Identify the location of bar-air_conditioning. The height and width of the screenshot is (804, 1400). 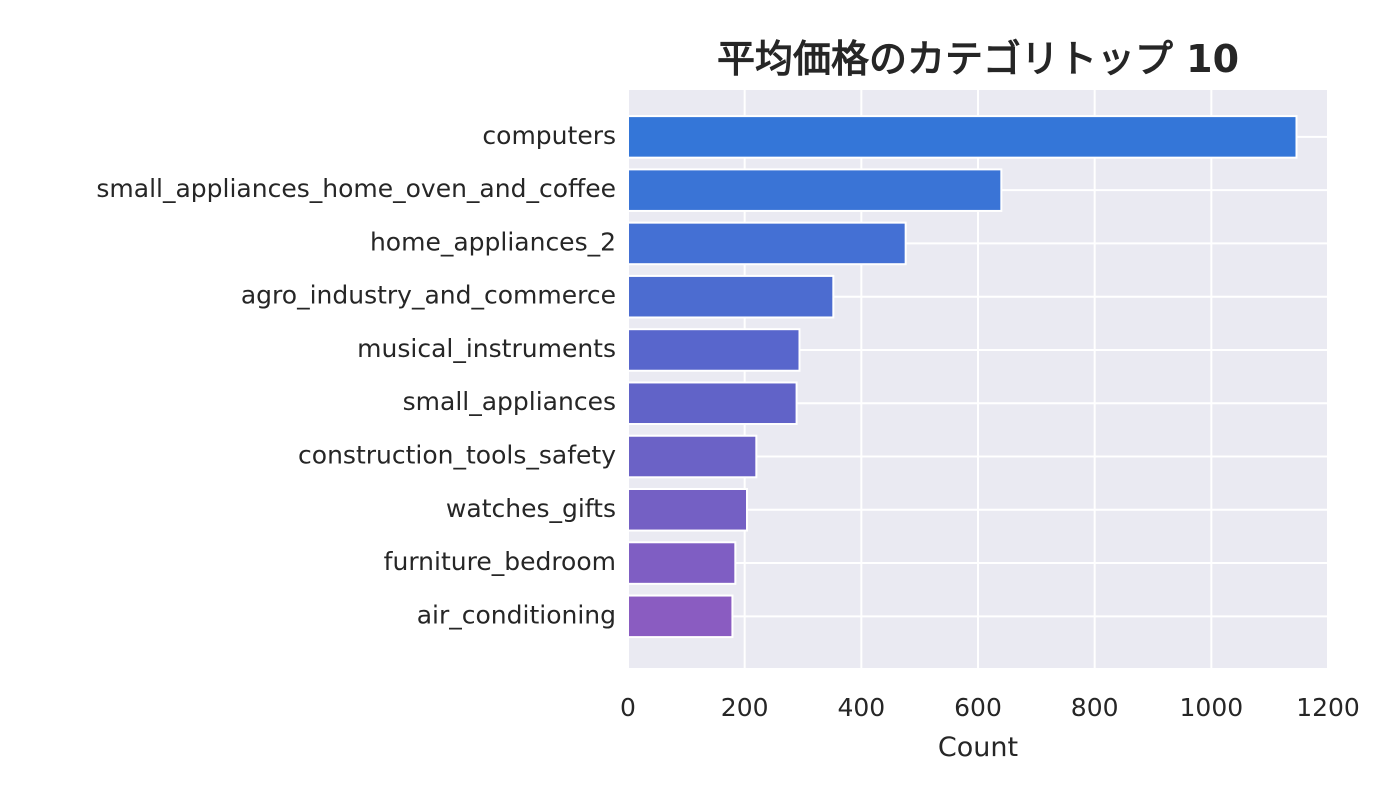
(680, 616).